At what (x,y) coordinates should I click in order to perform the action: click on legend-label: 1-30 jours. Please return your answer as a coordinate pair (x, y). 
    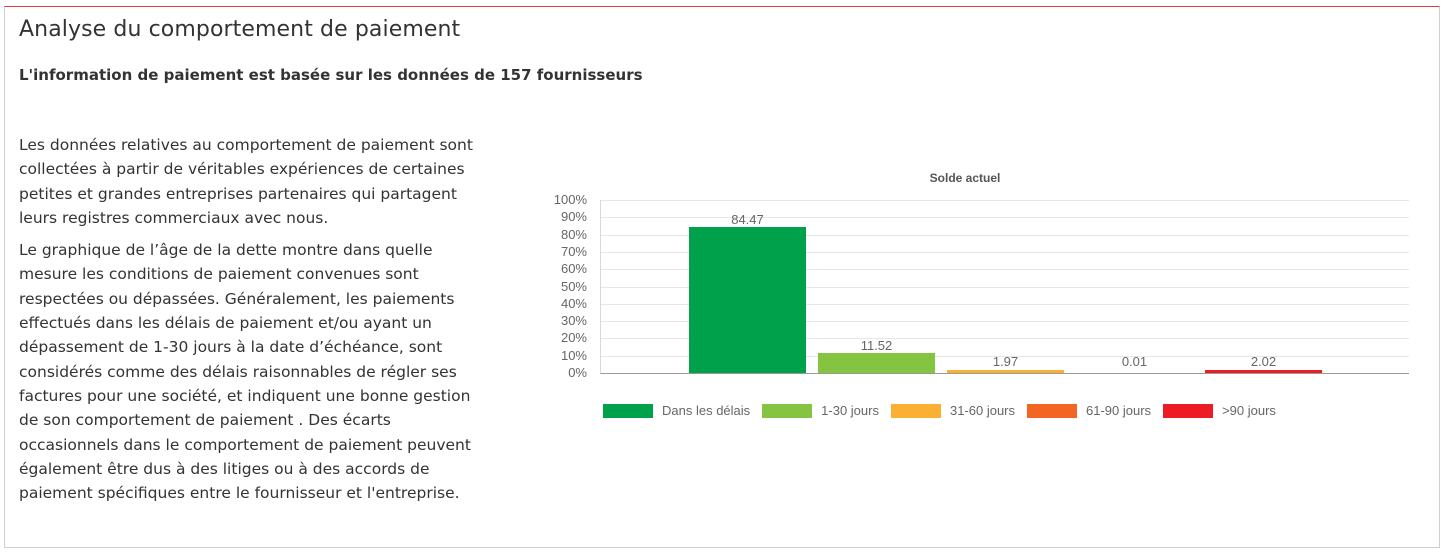
    Looking at the image, I should click on (850, 410).